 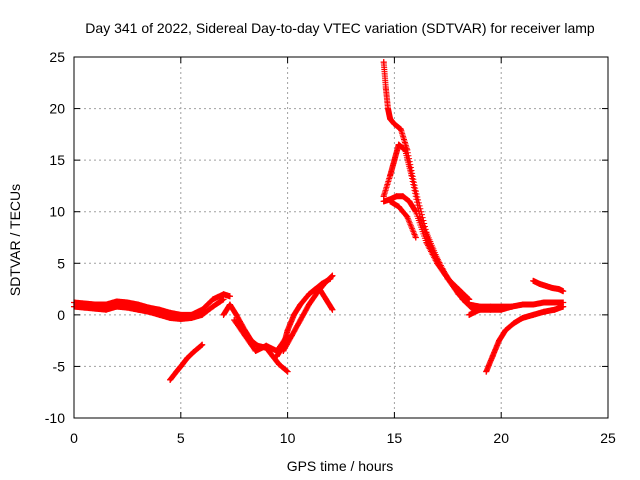 I want to click on x-tick-label: 20, so click(x=501, y=438).